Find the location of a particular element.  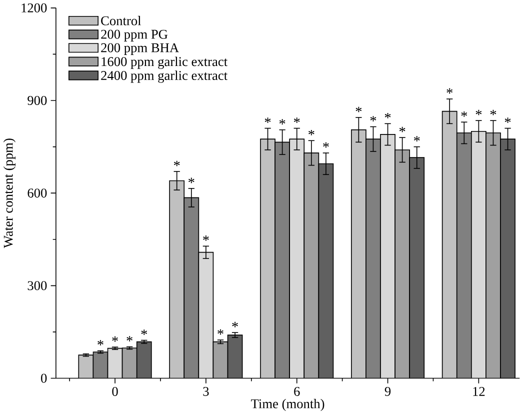

legend-label: Control is located at coordinates (121, 21).